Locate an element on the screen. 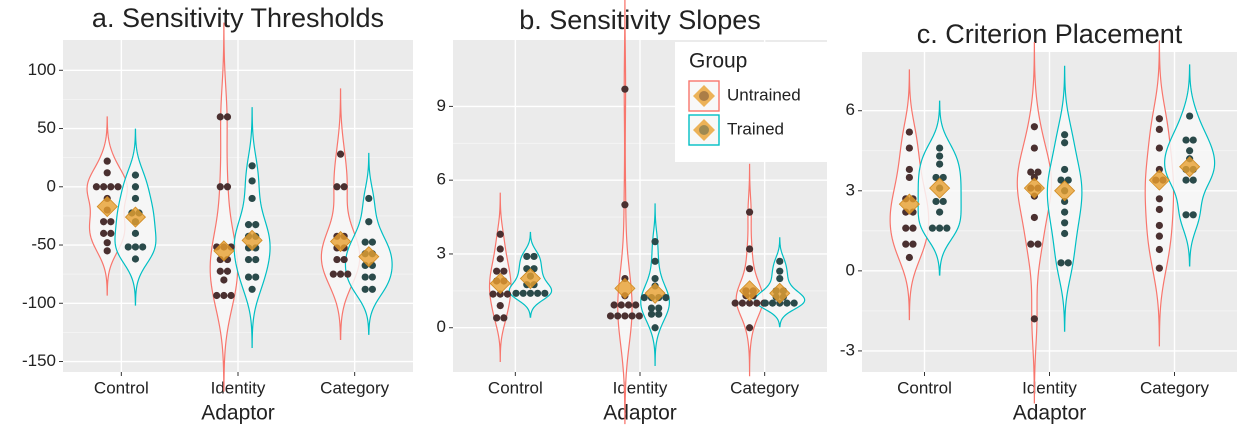  y-tick-label: 9 is located at coordinates (441, 105).